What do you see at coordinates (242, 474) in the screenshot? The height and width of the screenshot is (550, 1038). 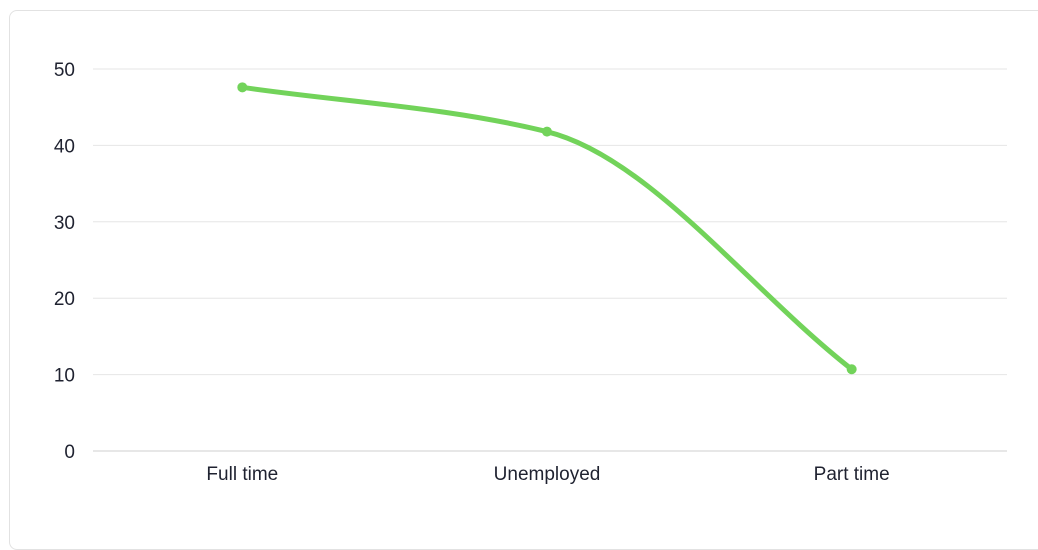 I see `x-tick-label: Full time` at bounding box center [242, 474].